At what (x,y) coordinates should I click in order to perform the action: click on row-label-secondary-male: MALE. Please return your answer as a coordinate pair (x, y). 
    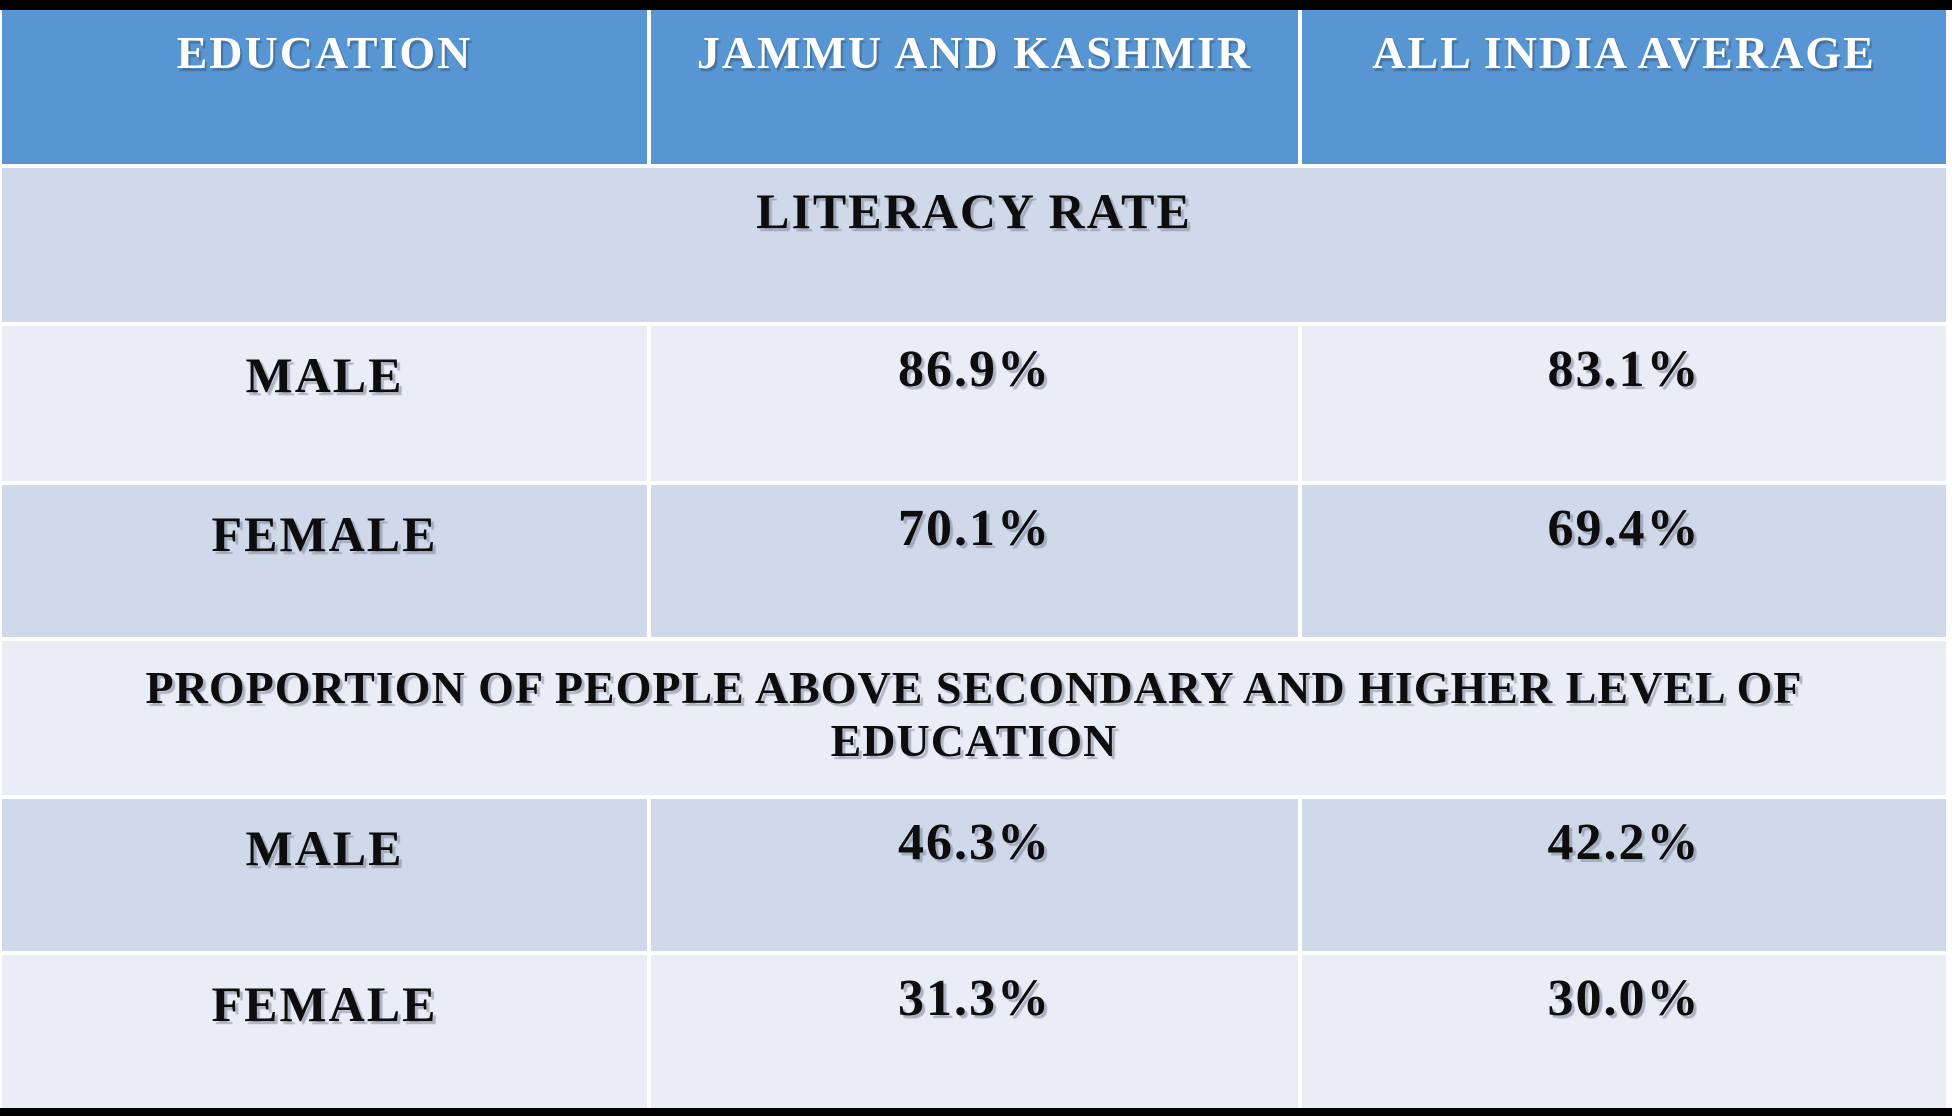
    Looking at the image, I should click on (324, 875).